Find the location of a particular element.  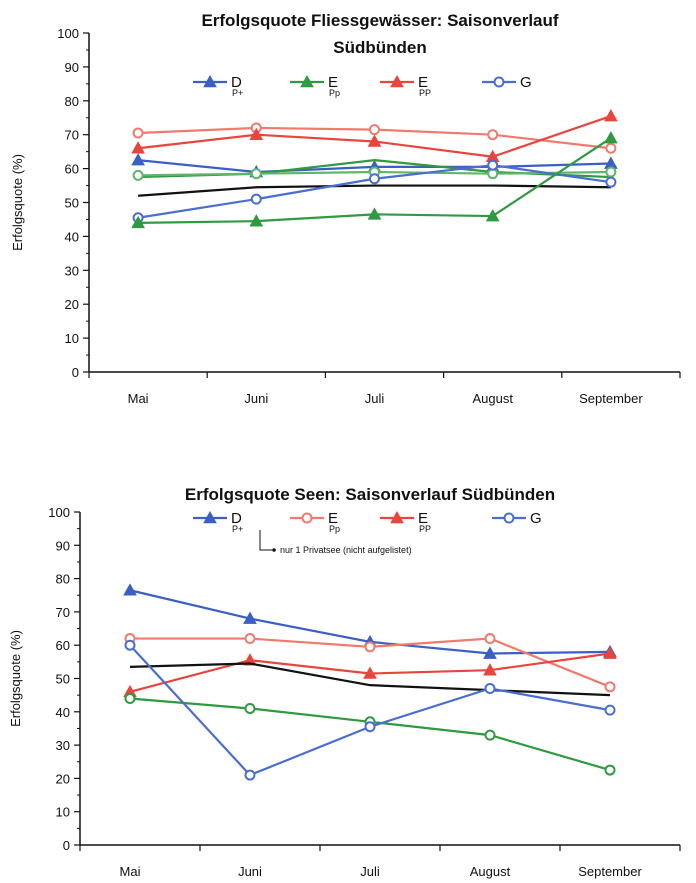

chart2-y-tick-label: 50 is located at coordinates (63, 679).